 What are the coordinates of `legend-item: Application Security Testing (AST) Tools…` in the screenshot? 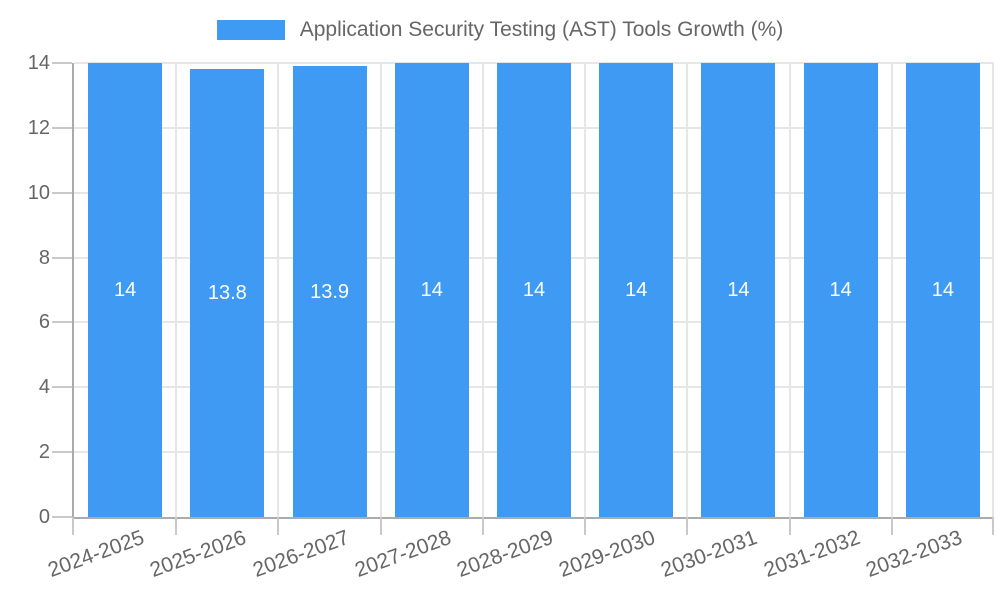 It's located at (500, 30).